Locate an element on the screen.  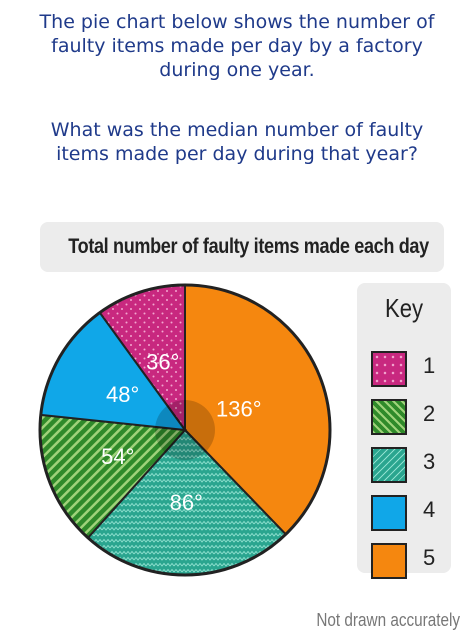
footnote: Not drawn accurately is located at coordinates (388, 620).